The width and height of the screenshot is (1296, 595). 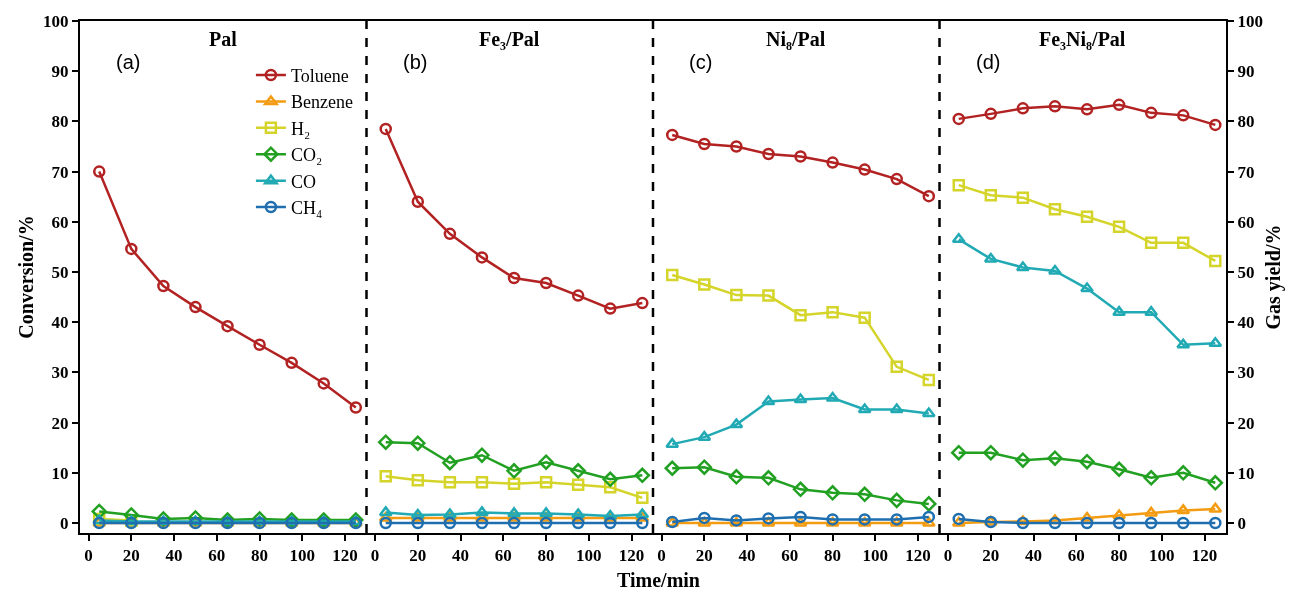 What do you see at coordinates (306, 155) in the screenshot?
I see `legend-label: CO₂` at bounding box center [306, 155].